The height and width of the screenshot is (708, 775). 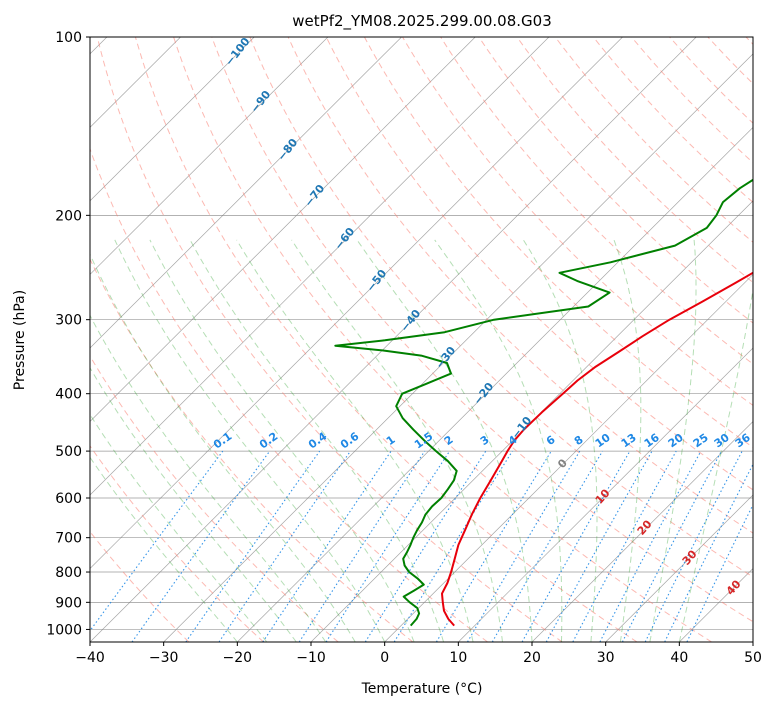 I want to click on y-tick-label: 1000, so click(x=64, y=630).